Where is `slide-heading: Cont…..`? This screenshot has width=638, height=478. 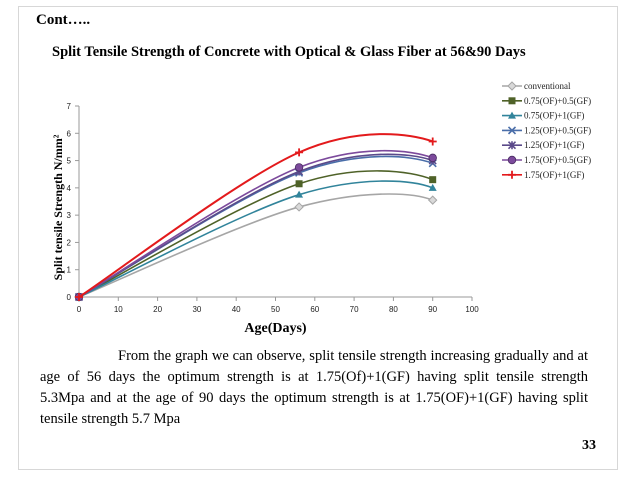
slide-heading: Cont….. is located at coordinates (63, 20).